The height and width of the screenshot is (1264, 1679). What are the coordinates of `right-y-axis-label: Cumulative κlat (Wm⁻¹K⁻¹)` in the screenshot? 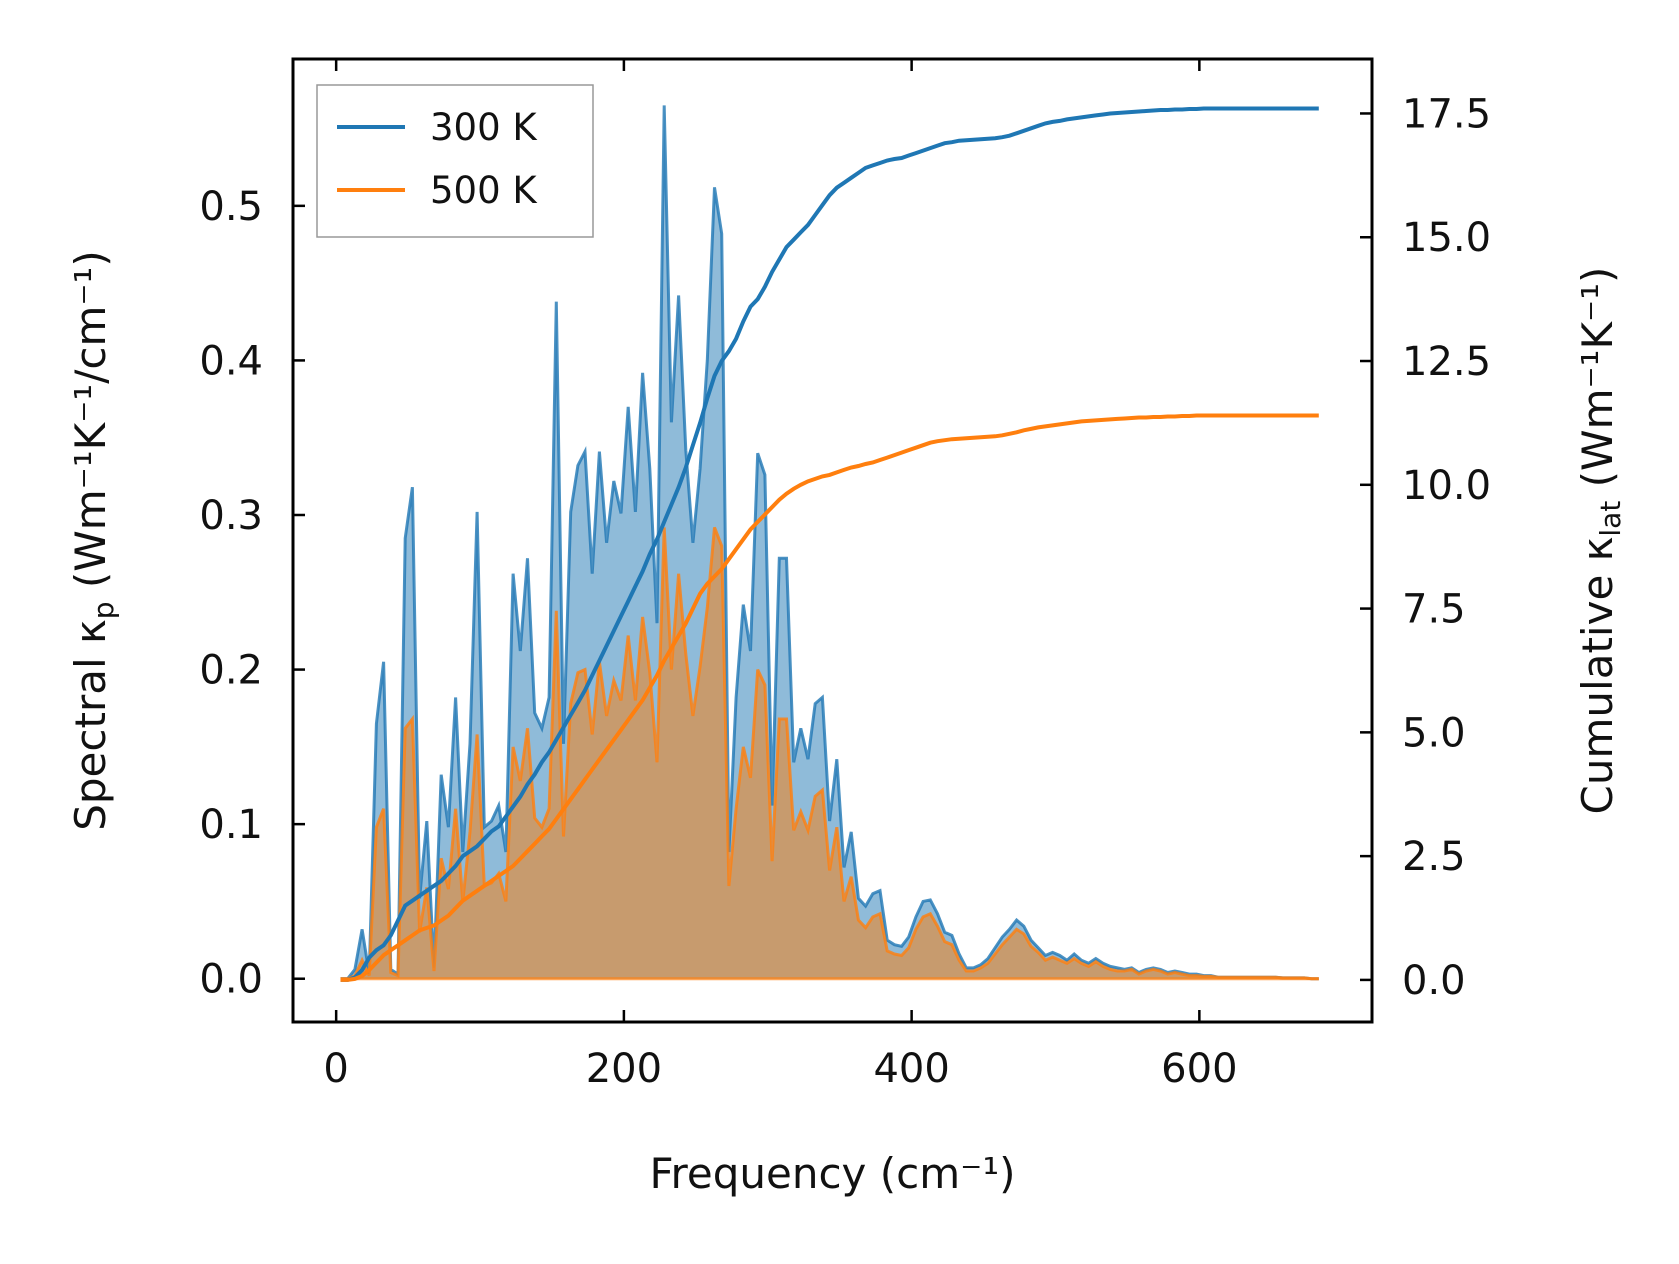 It's located at (1600, 541).